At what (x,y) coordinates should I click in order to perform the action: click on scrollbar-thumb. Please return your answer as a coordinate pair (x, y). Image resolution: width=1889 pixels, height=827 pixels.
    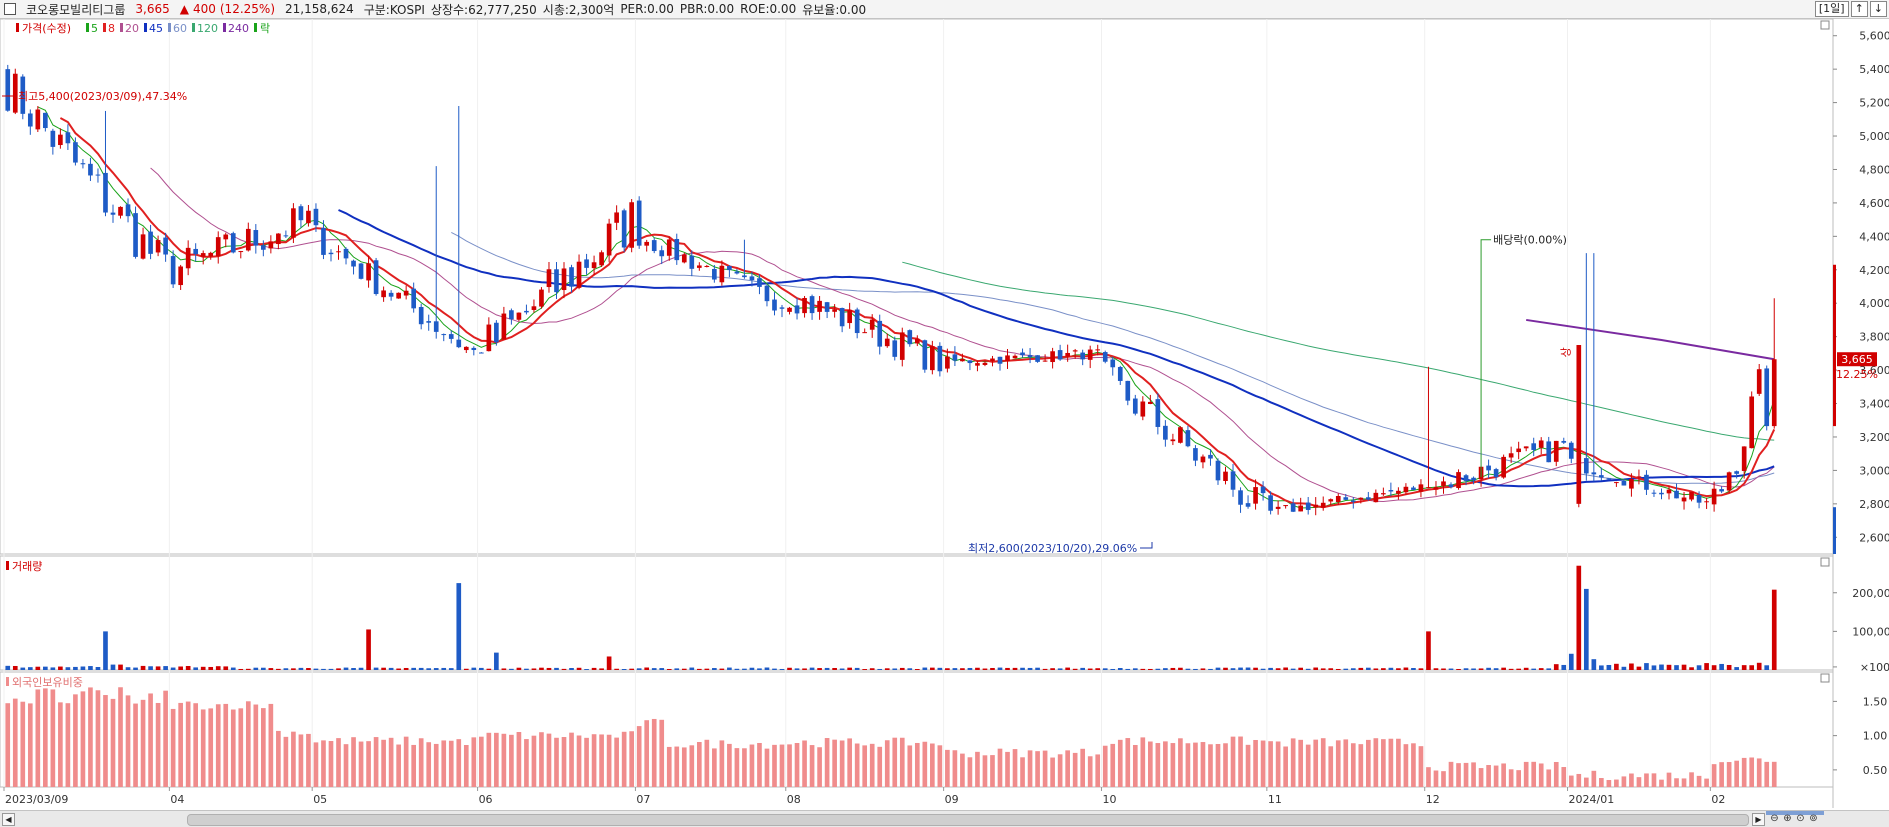
    Looking at the image, I should click on (968, 820).